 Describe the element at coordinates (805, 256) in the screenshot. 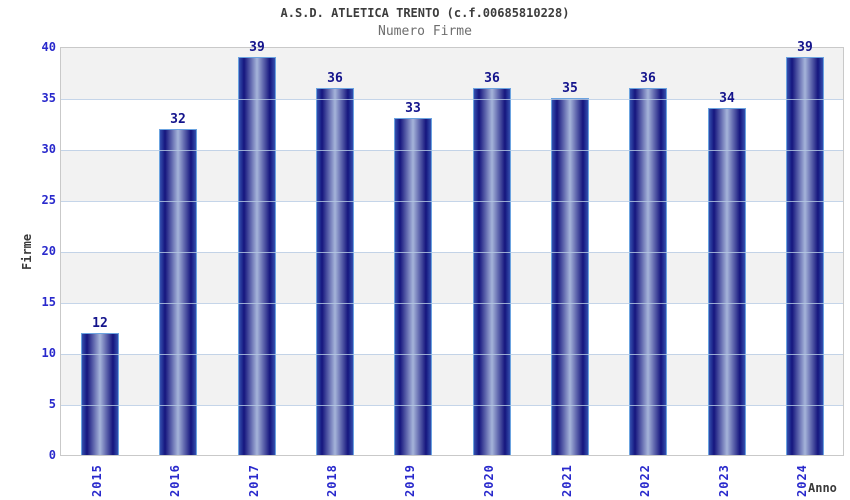

I see `bar-2024` at that location.